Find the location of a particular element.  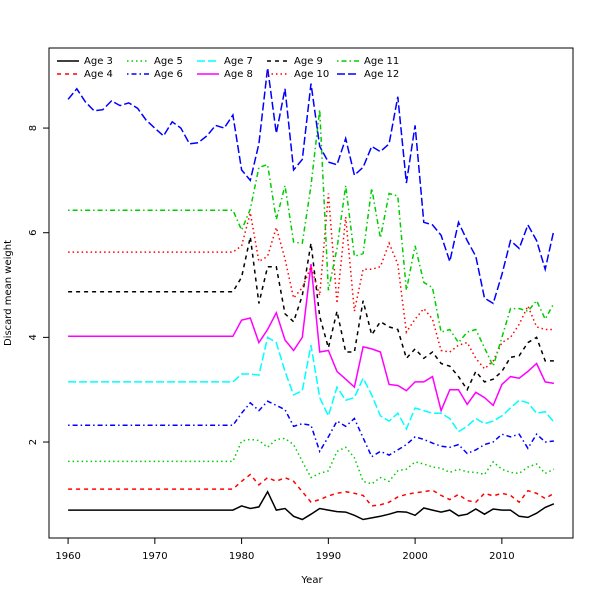

x-axis-label: Year is located at coordinates (311, 580).